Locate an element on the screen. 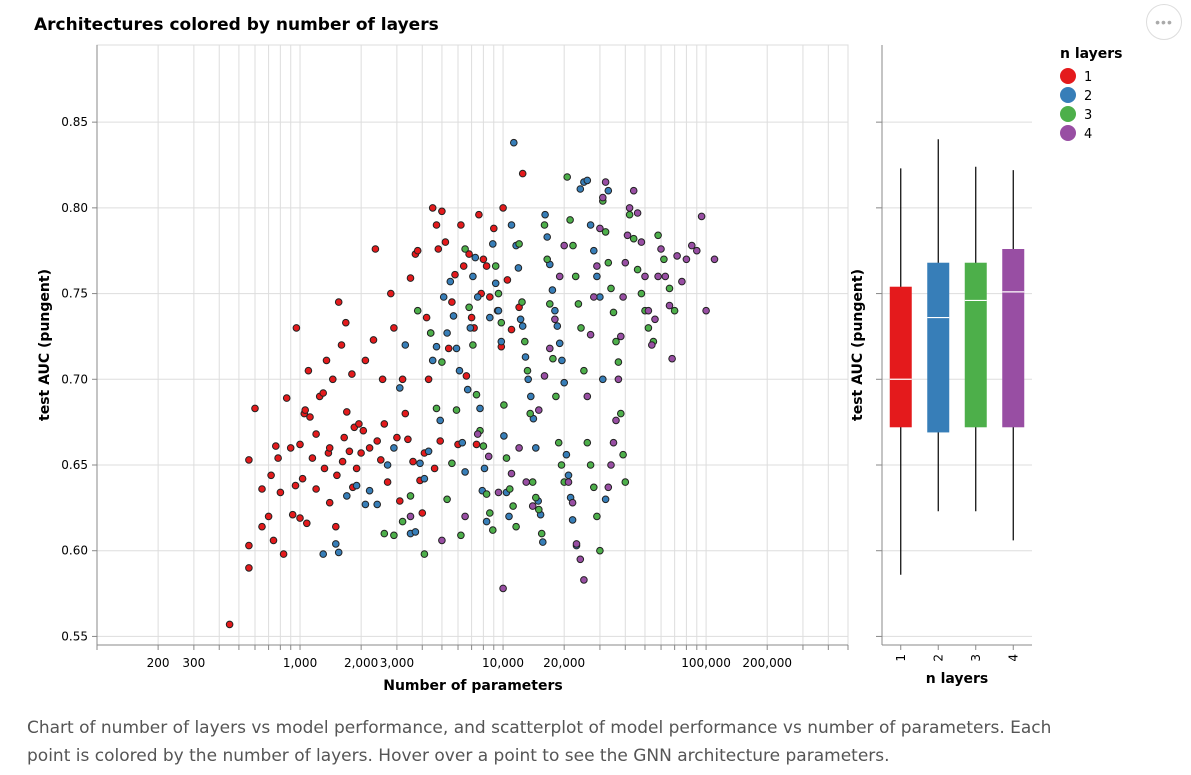 The image size is (1191, 775). boxplot-boxes is located at coordinates (957, 357).